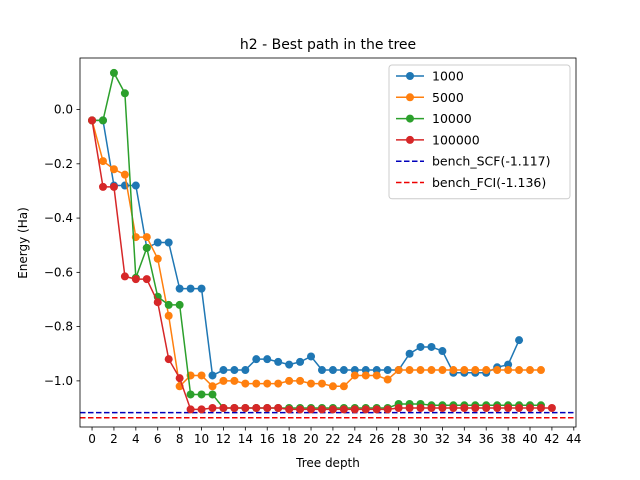 The height and width of the screenshot is (480, 640). What do you see at coordinates (58, 218) in the screenshot?
I see `y-tick-label: −0.4` at bounding box center [58, 218].